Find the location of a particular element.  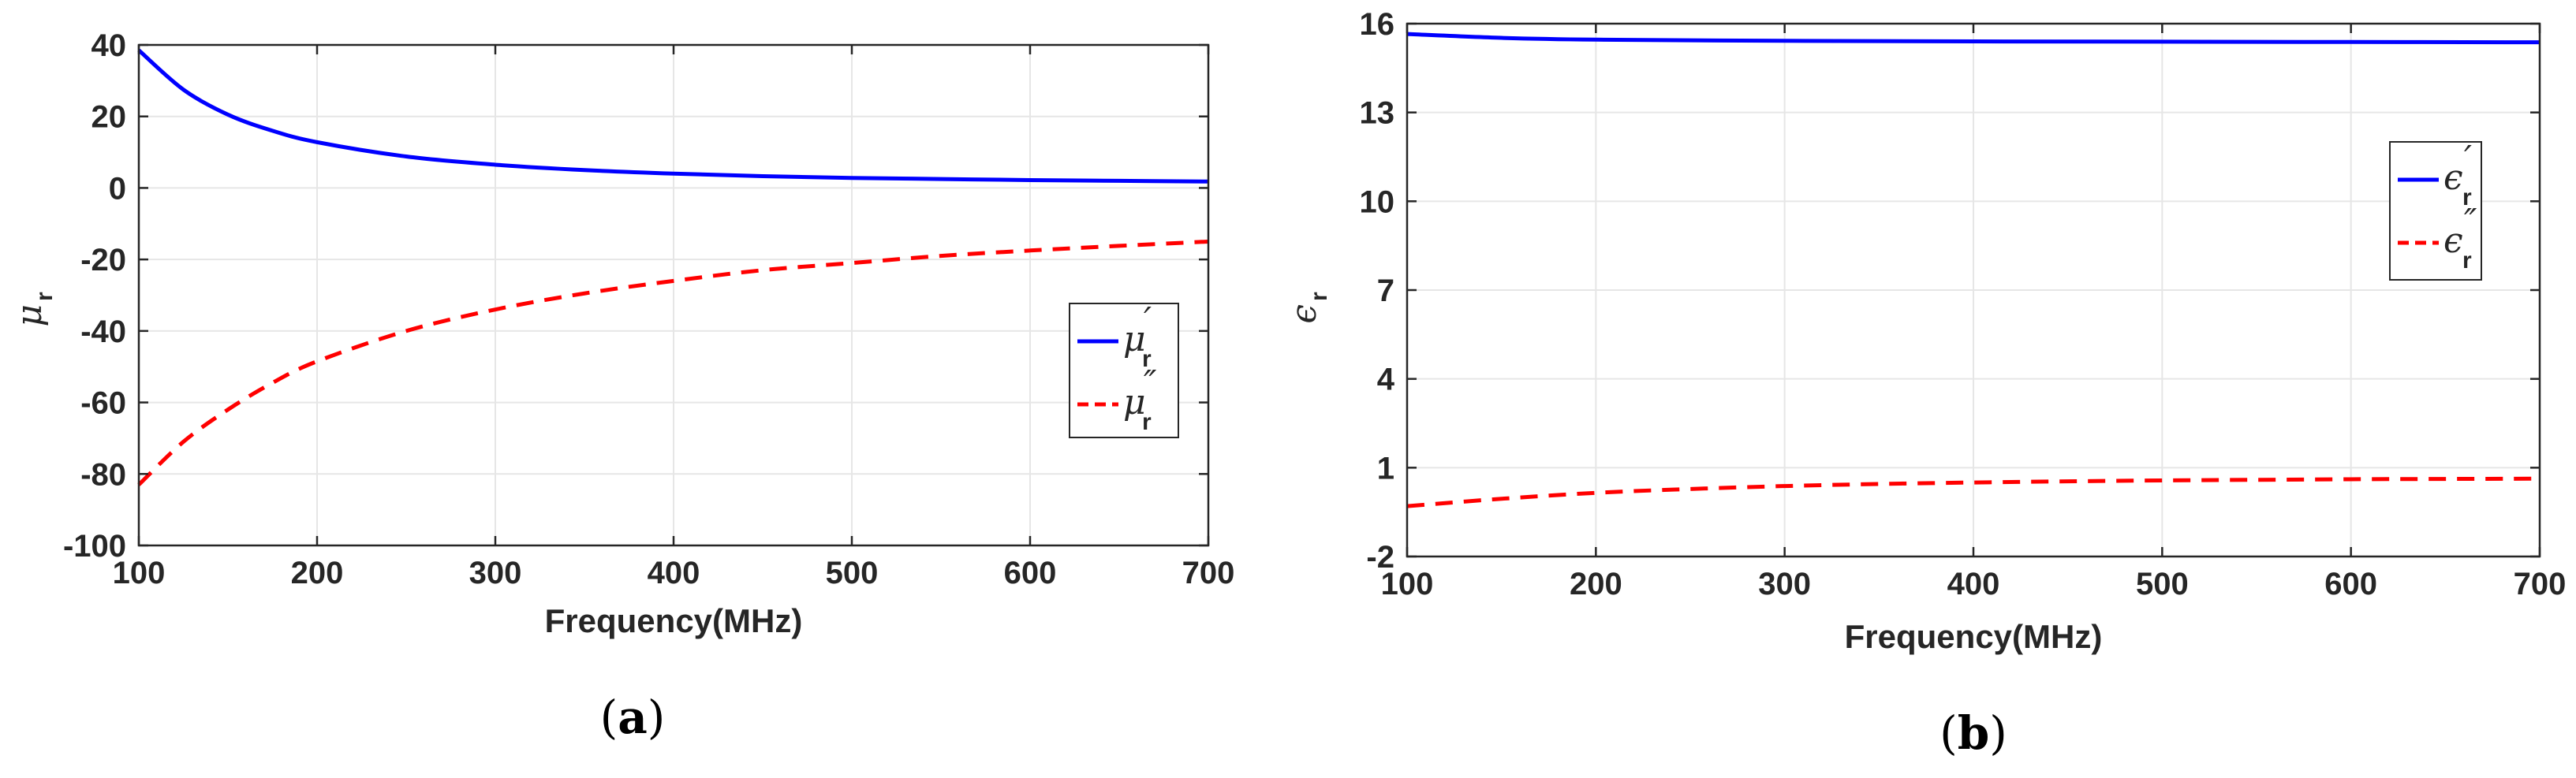

y-tick-label: 4 is located at coordinates (1386, 380).